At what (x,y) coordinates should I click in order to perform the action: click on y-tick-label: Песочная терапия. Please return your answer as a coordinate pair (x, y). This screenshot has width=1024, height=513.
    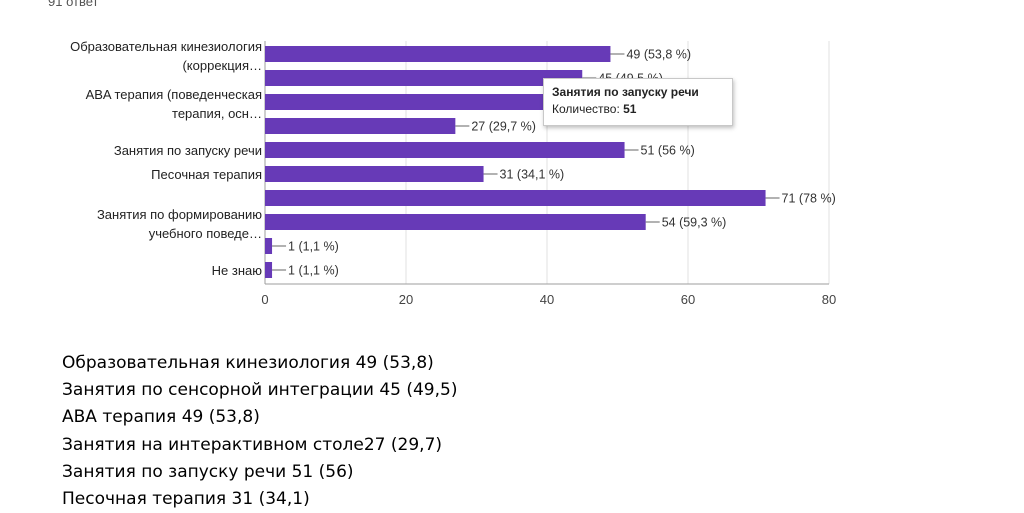
    Looking at the image, I should click on (206, 174).